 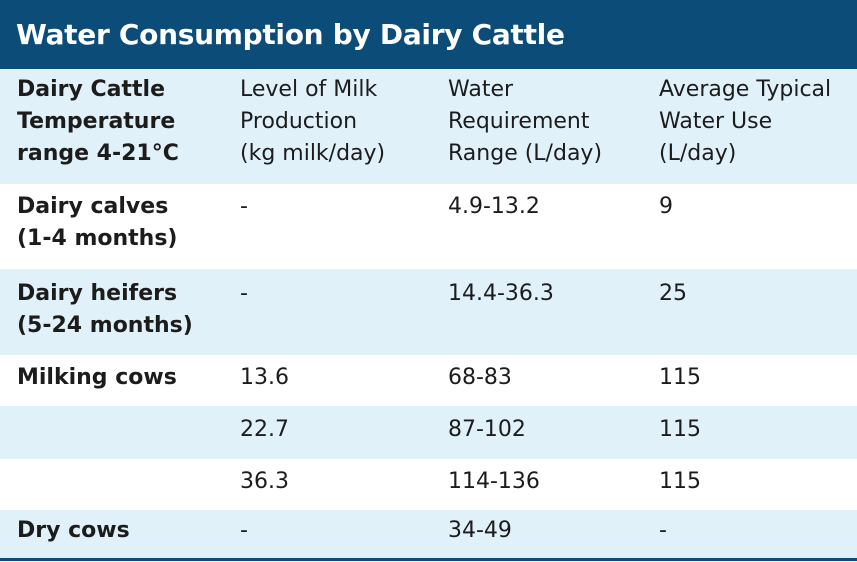 I want to click on water-requirement-value: 34-49, so click(x=480, y=530).